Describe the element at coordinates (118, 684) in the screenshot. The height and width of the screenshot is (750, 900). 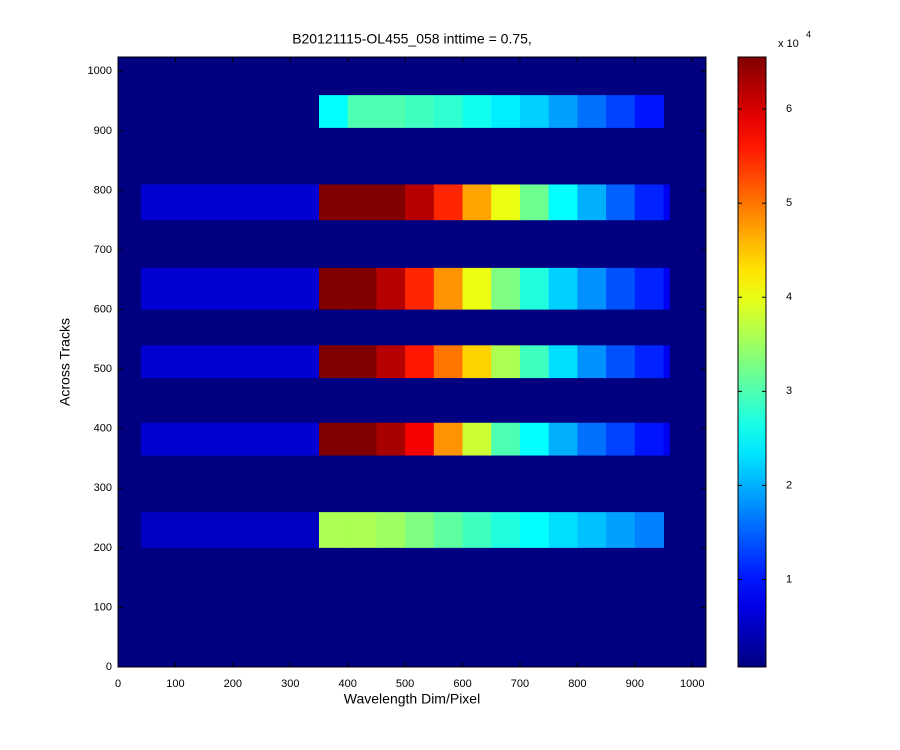
I see `x-tick-label: 0` at that location.